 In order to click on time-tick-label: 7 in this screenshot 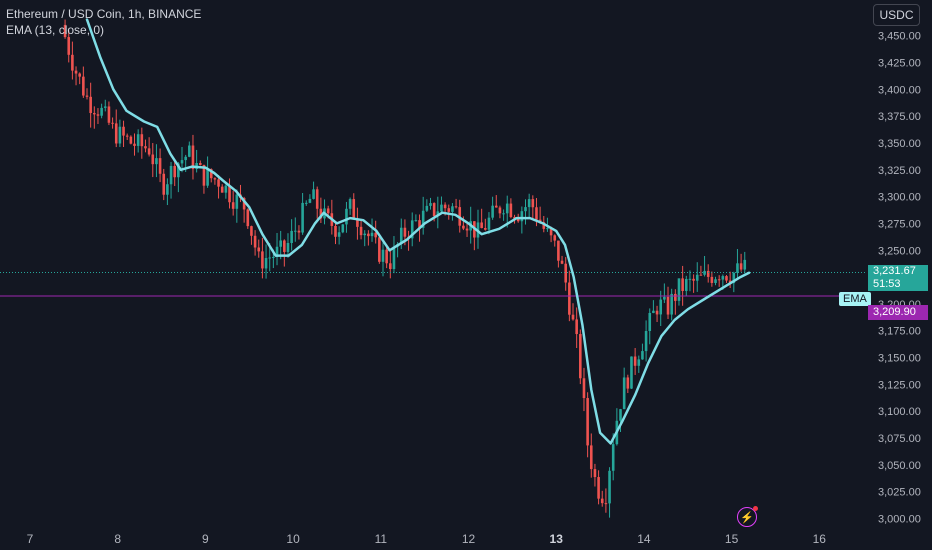, I will do `click(30, 539)`.